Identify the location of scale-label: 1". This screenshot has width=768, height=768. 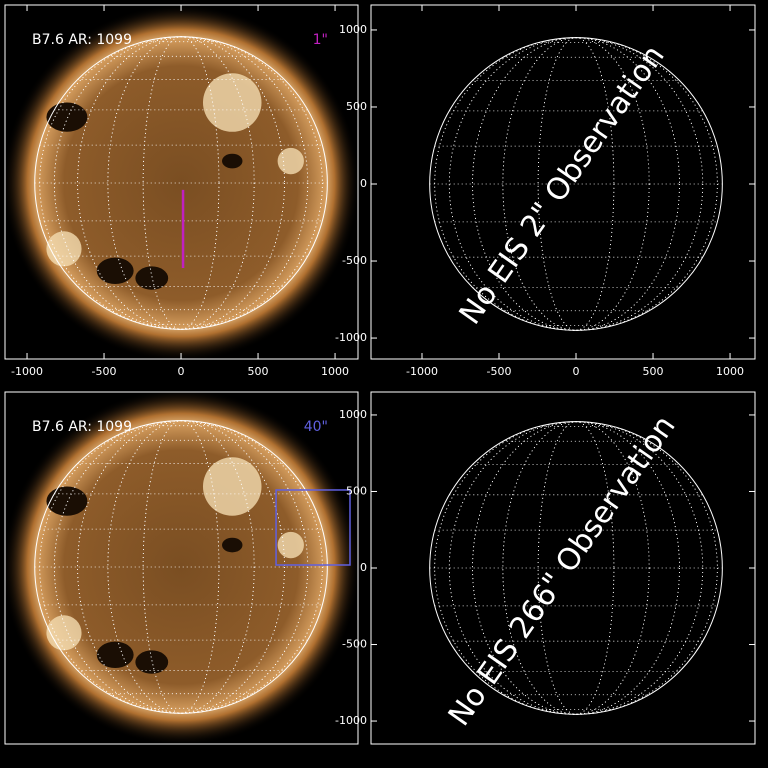
(320, 40).